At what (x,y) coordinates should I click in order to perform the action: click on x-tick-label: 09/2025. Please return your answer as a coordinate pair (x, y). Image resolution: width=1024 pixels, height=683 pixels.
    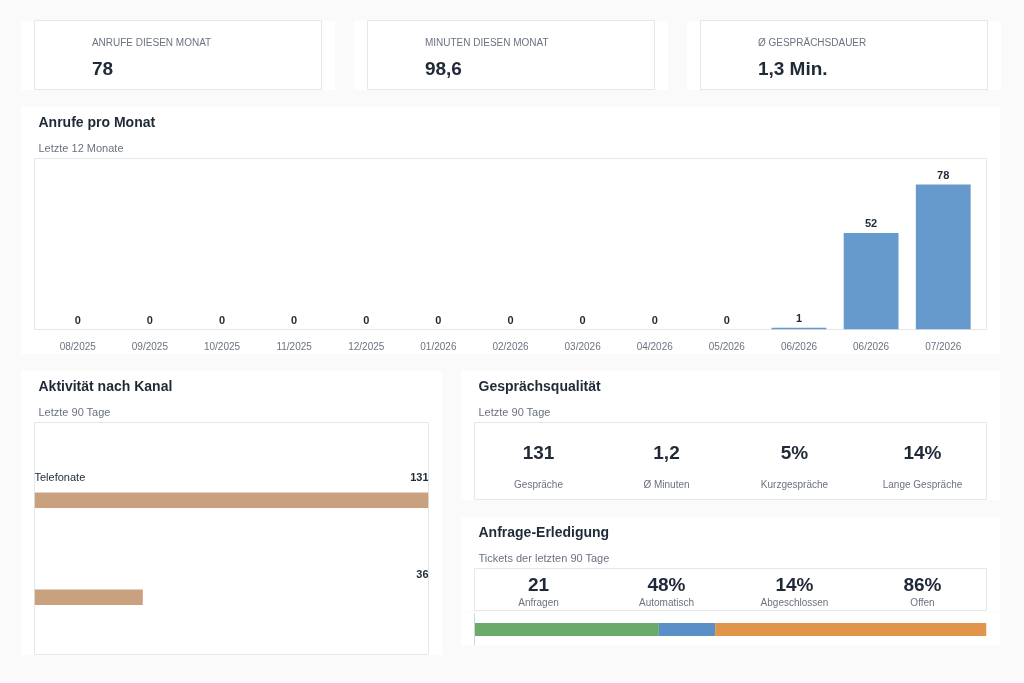
    Looking at the image, I should click on (150, 346).